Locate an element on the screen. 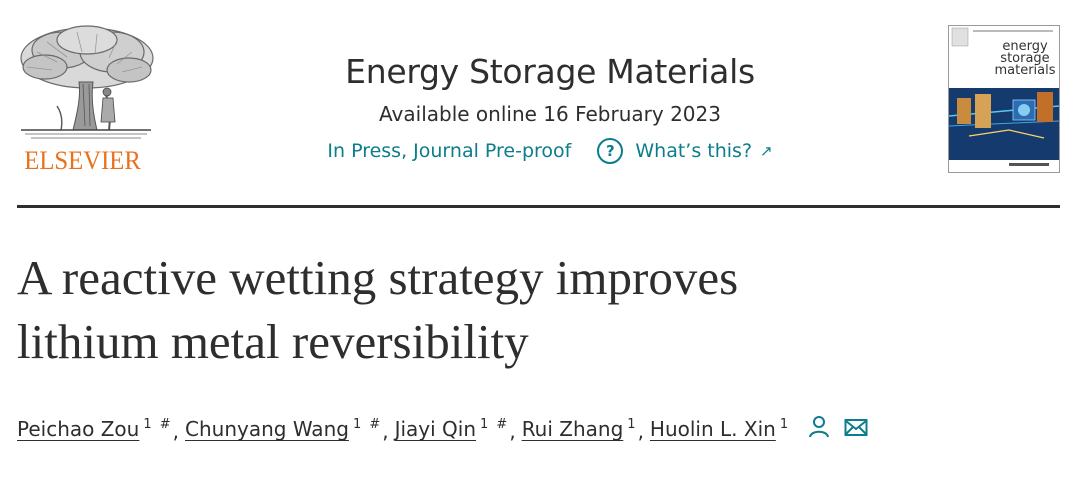 The image size is (1080, 477). person-icon is located at coordinates (819, 431).